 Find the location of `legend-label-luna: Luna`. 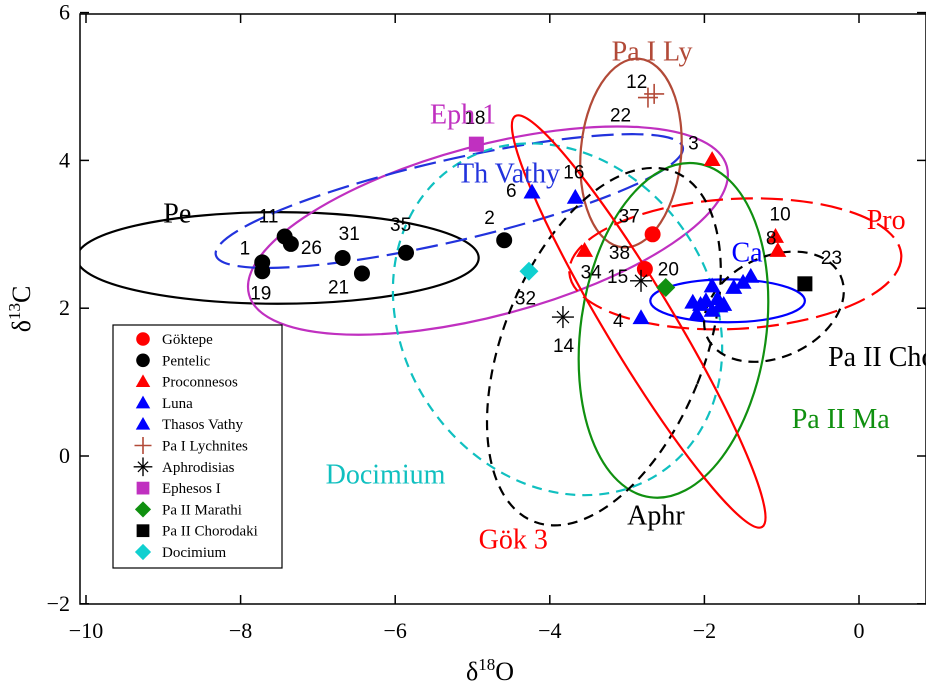

legend-label-luna: Luna is located at coordinates (177, 404).